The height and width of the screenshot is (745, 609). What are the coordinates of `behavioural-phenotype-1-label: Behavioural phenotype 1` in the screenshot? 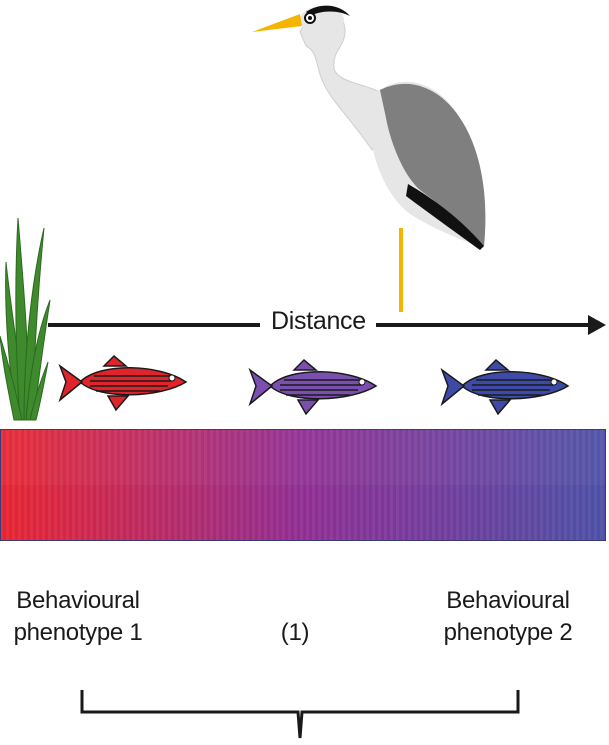 It's located at (78, 617).